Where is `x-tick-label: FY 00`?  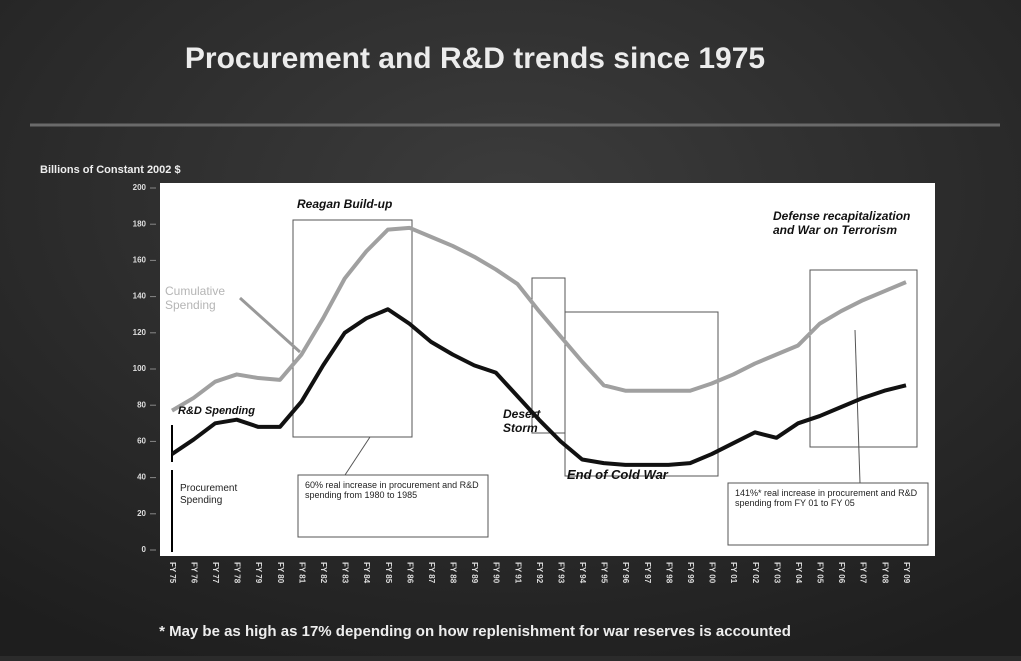
x-tick-label: FY 00 is located at coordinates (712, 573).